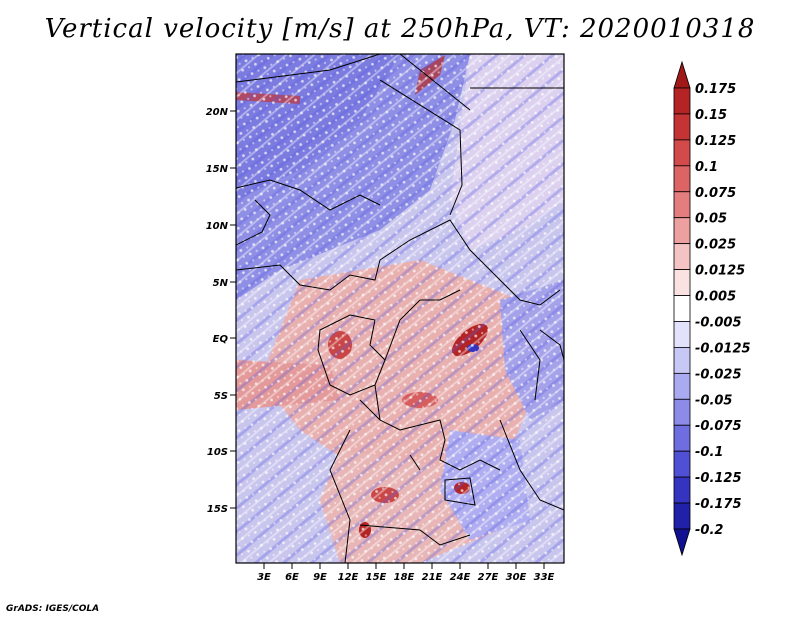 This screenshot has width=800, height=618. I want to click on lat-label: 20N, so click(217, 112).